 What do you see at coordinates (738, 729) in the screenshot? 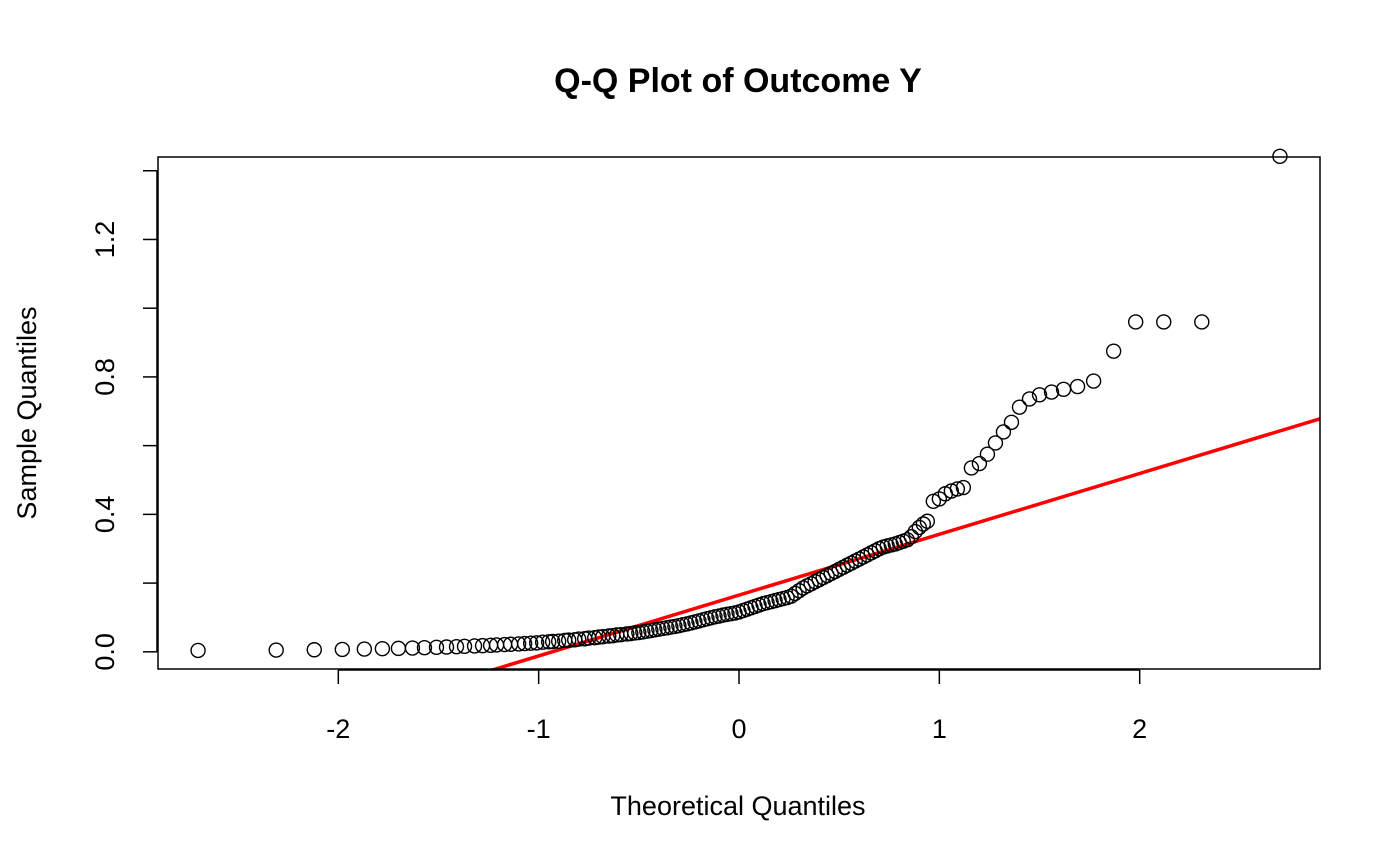
I see `x-tick-label: 0` at bounding box center [738, 729].